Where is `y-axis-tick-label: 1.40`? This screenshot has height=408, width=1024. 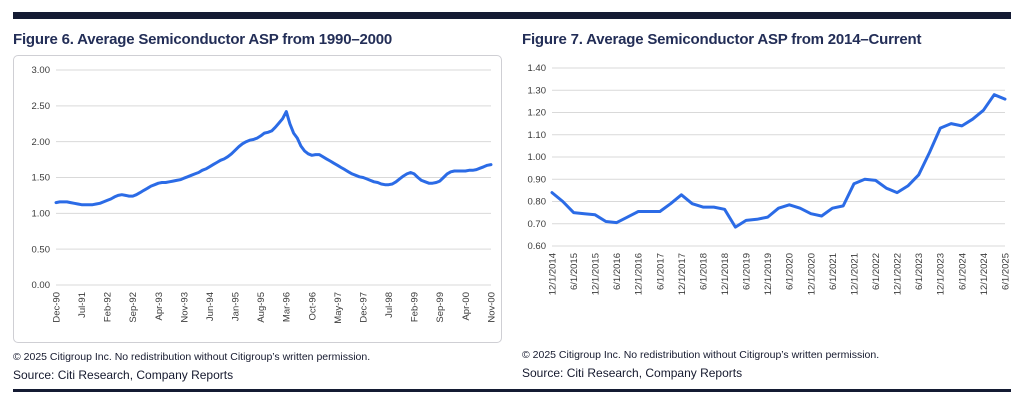
y-axis-tick-label: 1.40 is located at coordinates (537, 68).